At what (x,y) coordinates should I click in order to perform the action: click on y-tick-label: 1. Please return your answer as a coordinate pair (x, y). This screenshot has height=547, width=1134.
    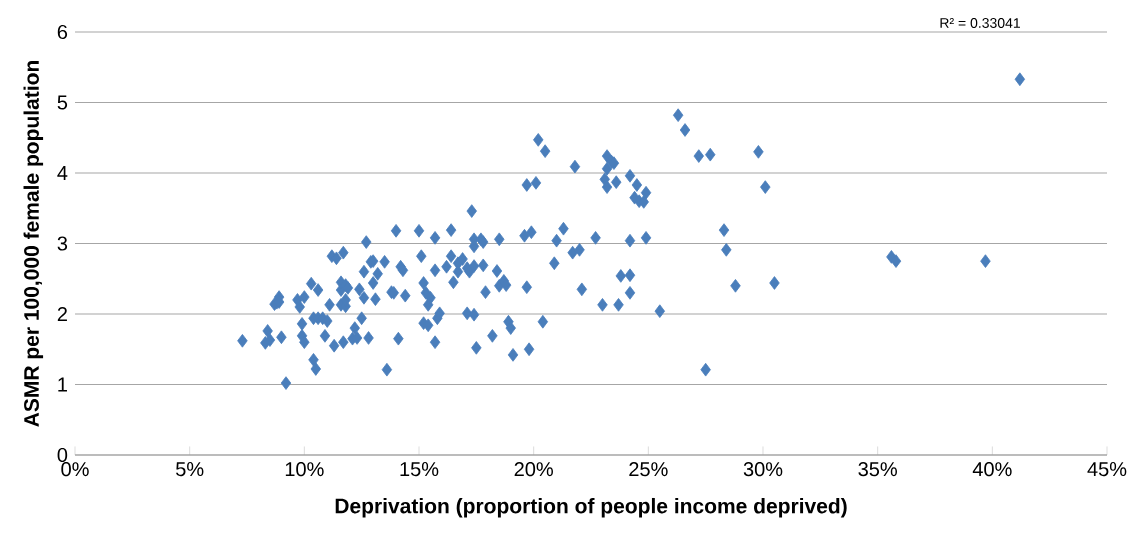
    Looking at the image, I should click on (62, 384).